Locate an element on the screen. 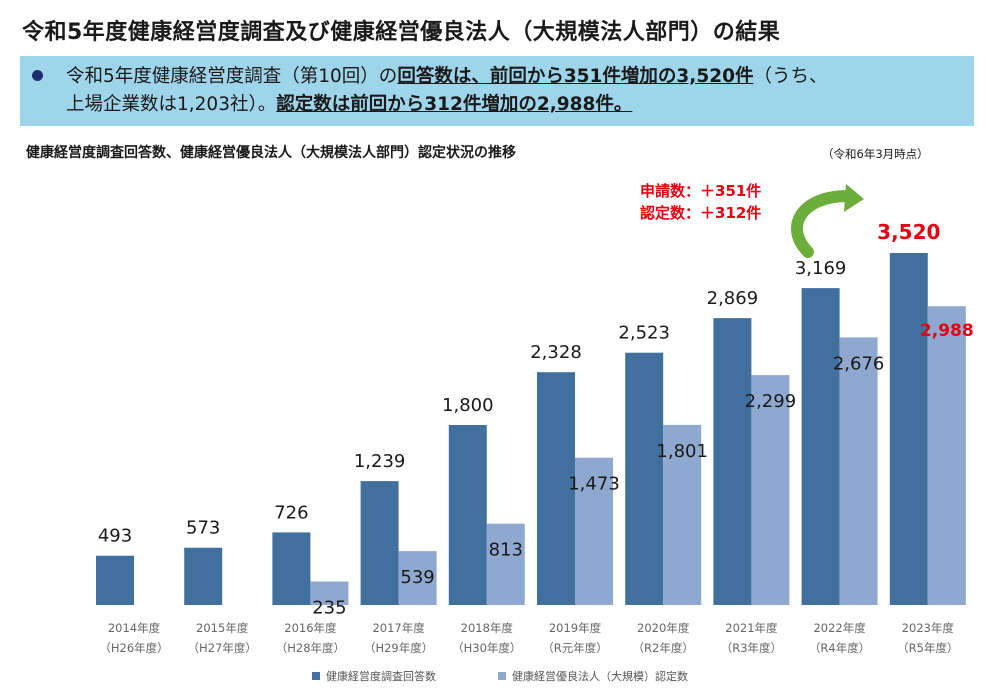 The width and height of the screenshot is (1000, 692). x-tick-year-9: 2022年度 is located at coordinates (839, 628).